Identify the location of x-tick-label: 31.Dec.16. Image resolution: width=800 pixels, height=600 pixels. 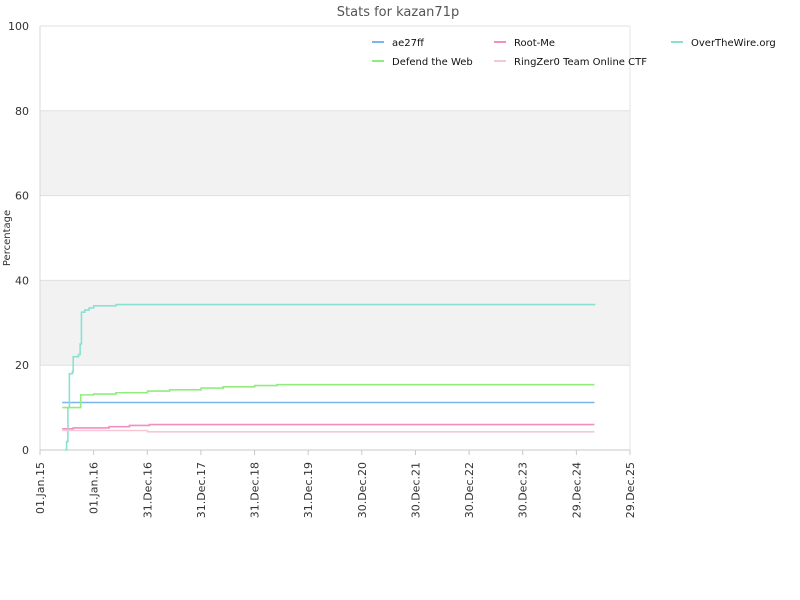
(147, 490).